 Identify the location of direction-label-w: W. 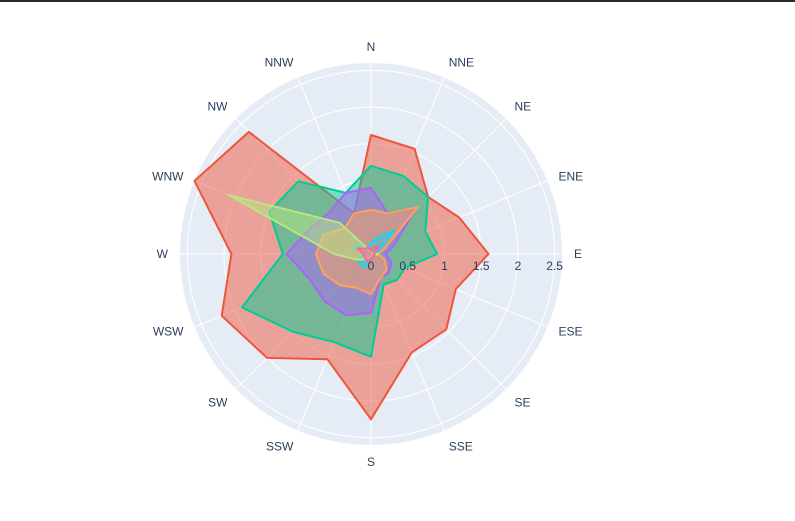
(163, 254).